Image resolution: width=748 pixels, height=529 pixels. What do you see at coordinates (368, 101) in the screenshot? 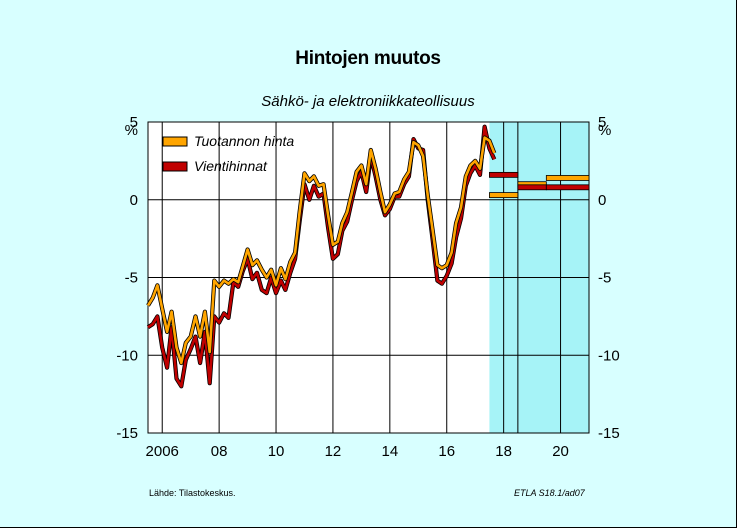
I see `chart-subtitle: Sähkö- ja elektroniikkateollisuus` at bounding box center [368, 101].